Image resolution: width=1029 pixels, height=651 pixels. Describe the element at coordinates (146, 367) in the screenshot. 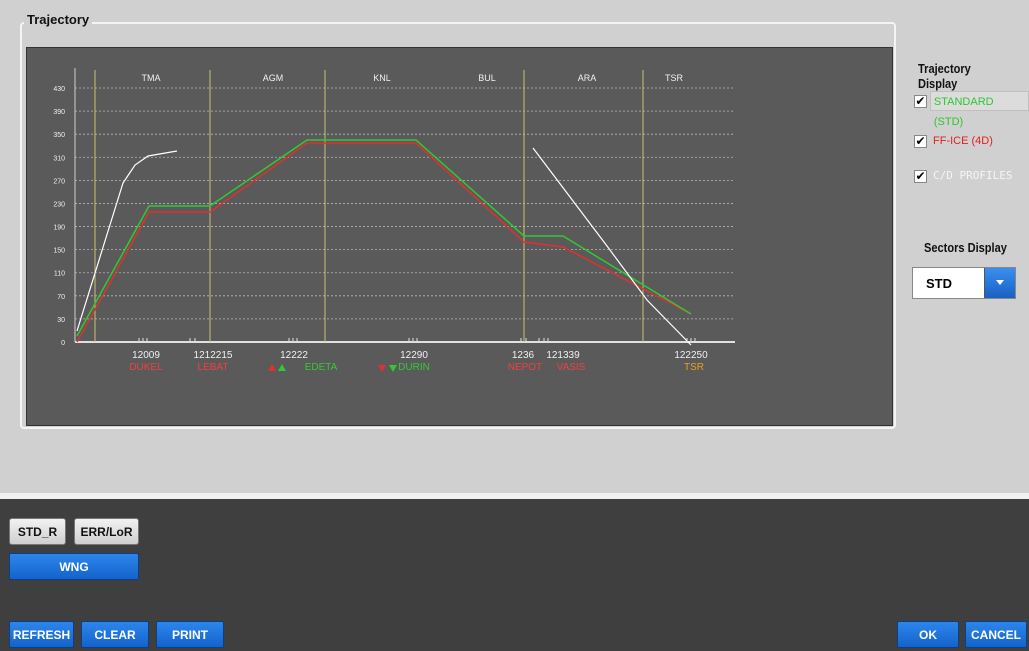

I see `waypoint-label: DUKEL` at that location.